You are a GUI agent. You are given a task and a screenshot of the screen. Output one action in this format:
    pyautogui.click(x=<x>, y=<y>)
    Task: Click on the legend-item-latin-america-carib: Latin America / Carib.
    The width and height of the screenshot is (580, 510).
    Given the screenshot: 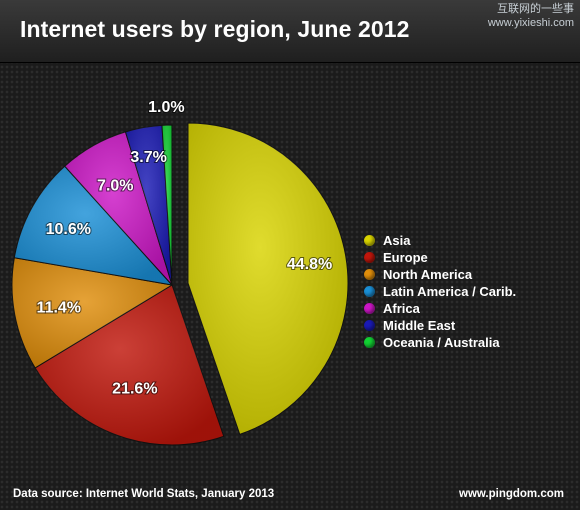 What is the action you would take?
    pyautogui.click(x=440, y=291)
    